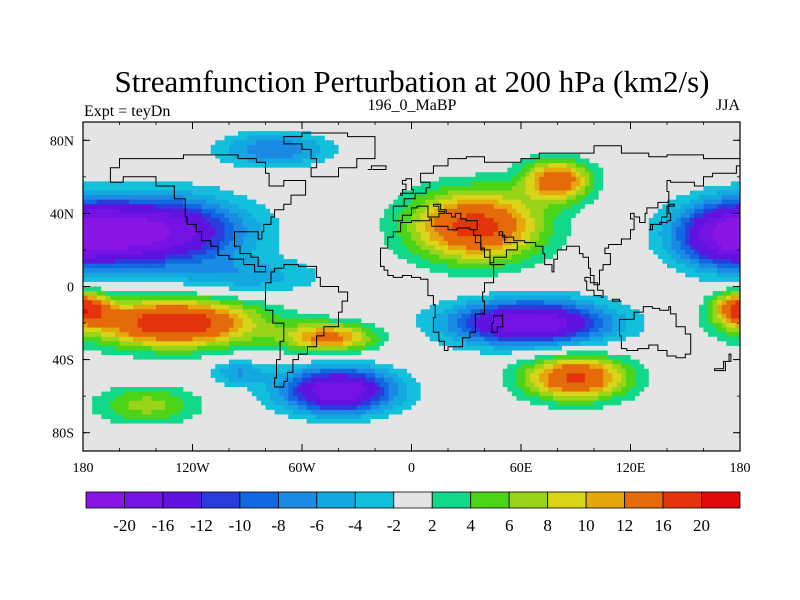 This screenshot has width=800, height=600. What do you see at coordinates (278, 525) in the screenshot?
I see `colorbar-label-4: -8` at bounding box center [278, 525].